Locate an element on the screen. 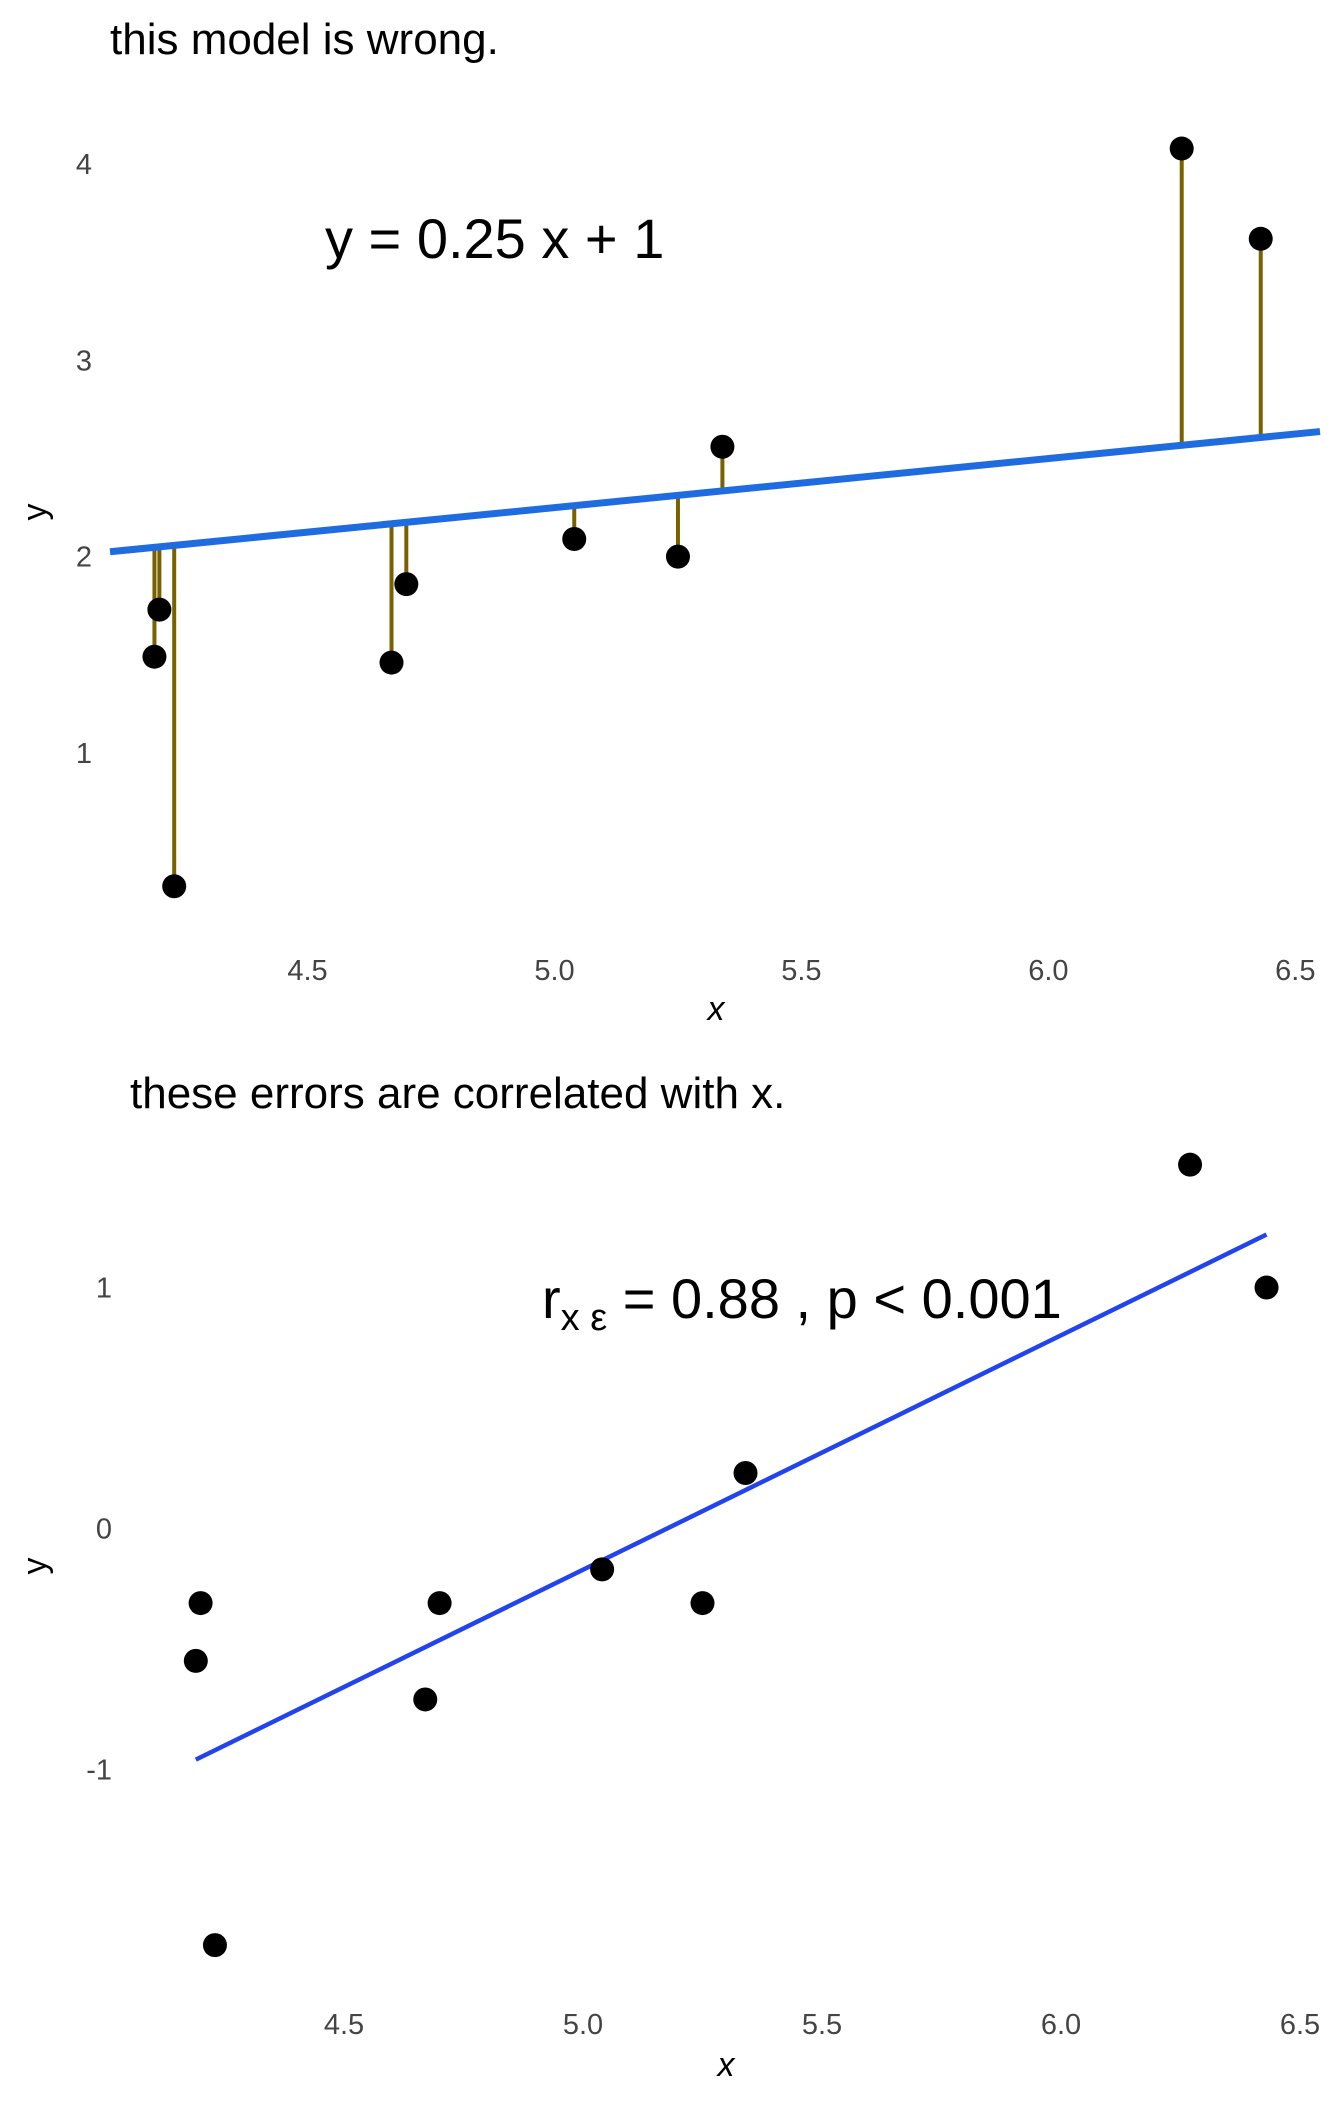 The width and height of the screenshot is (1344, 2112). panel-1-fit-line is located at coordinates (715, 492).